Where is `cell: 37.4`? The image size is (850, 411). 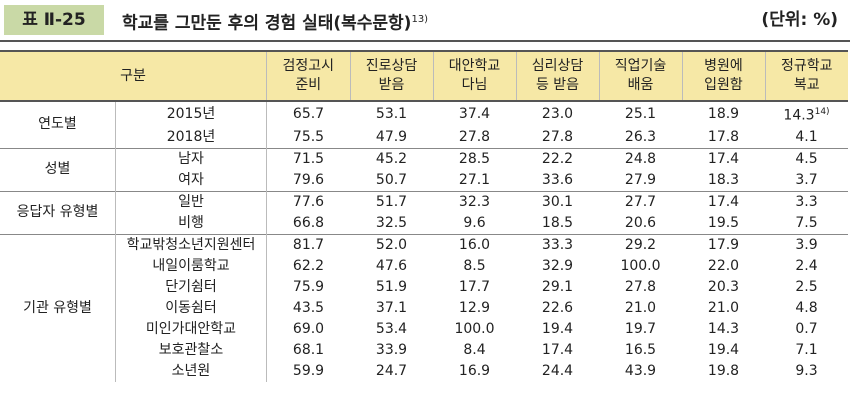 cell: 37.4 is located at coordinates (474, 113).